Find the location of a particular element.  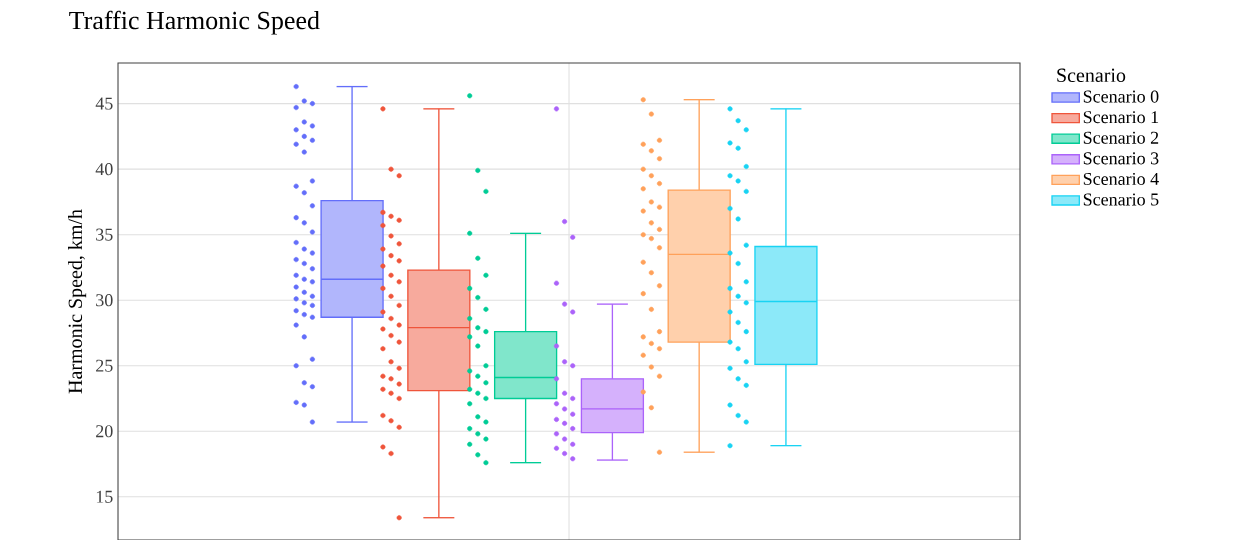

y-tick-label: 20 is located at coordinates (104, 431).